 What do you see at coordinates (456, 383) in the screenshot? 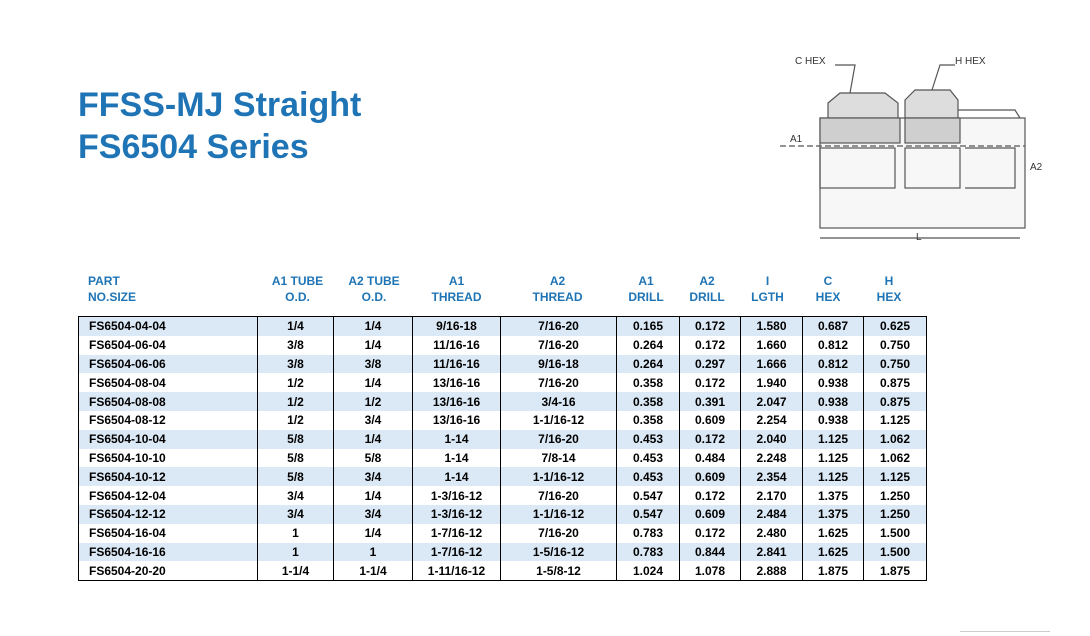
I see `cell: 13/16-16` at bounding box center [456, 383].